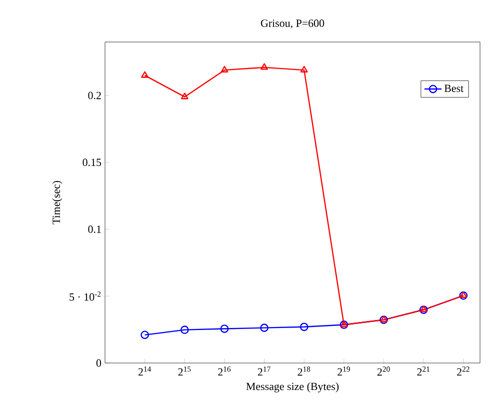 This screenshot has width=495, height=420. What do you see at coordinates (94, 229) in the screenshot?
I see `y-tick-label: 0.1` at bounding box center [94, 229].